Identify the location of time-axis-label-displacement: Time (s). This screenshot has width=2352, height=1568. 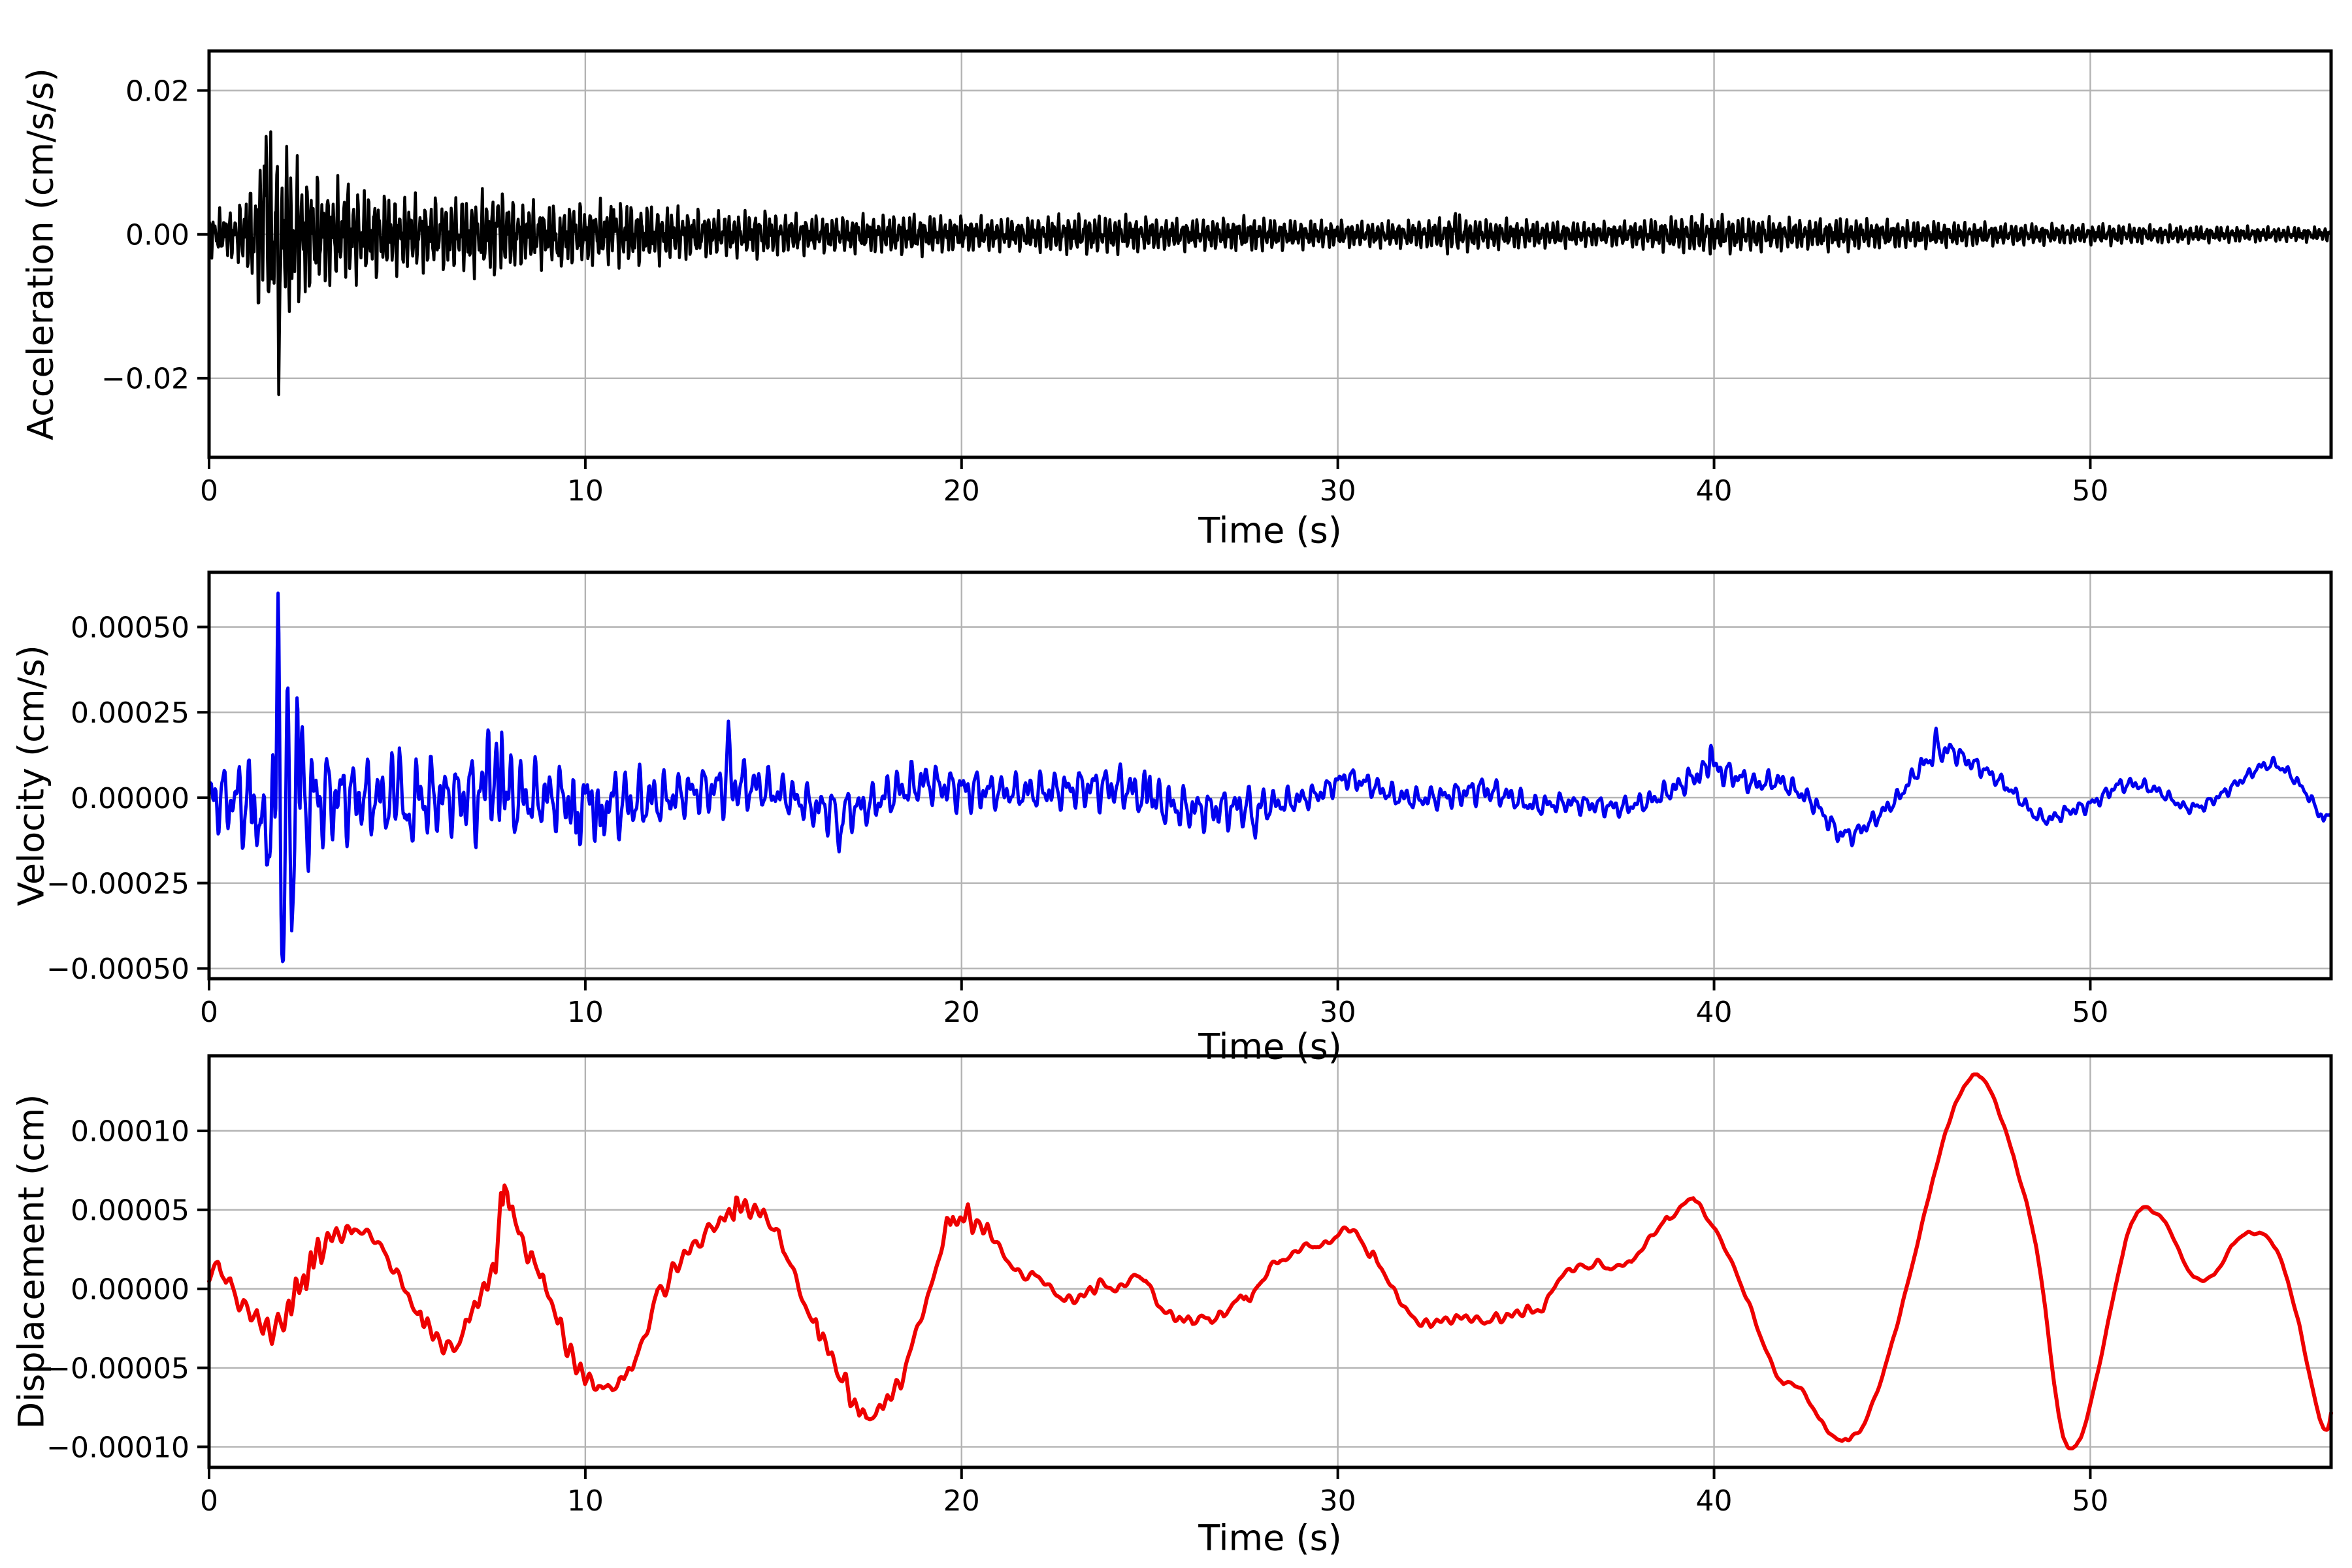
(1270, 1538).